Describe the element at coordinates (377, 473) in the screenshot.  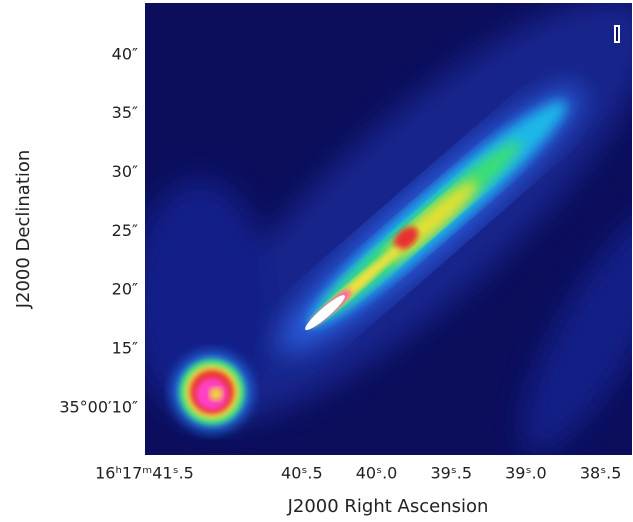
I see `x-tick-label: 40ˢ.0` at that location.